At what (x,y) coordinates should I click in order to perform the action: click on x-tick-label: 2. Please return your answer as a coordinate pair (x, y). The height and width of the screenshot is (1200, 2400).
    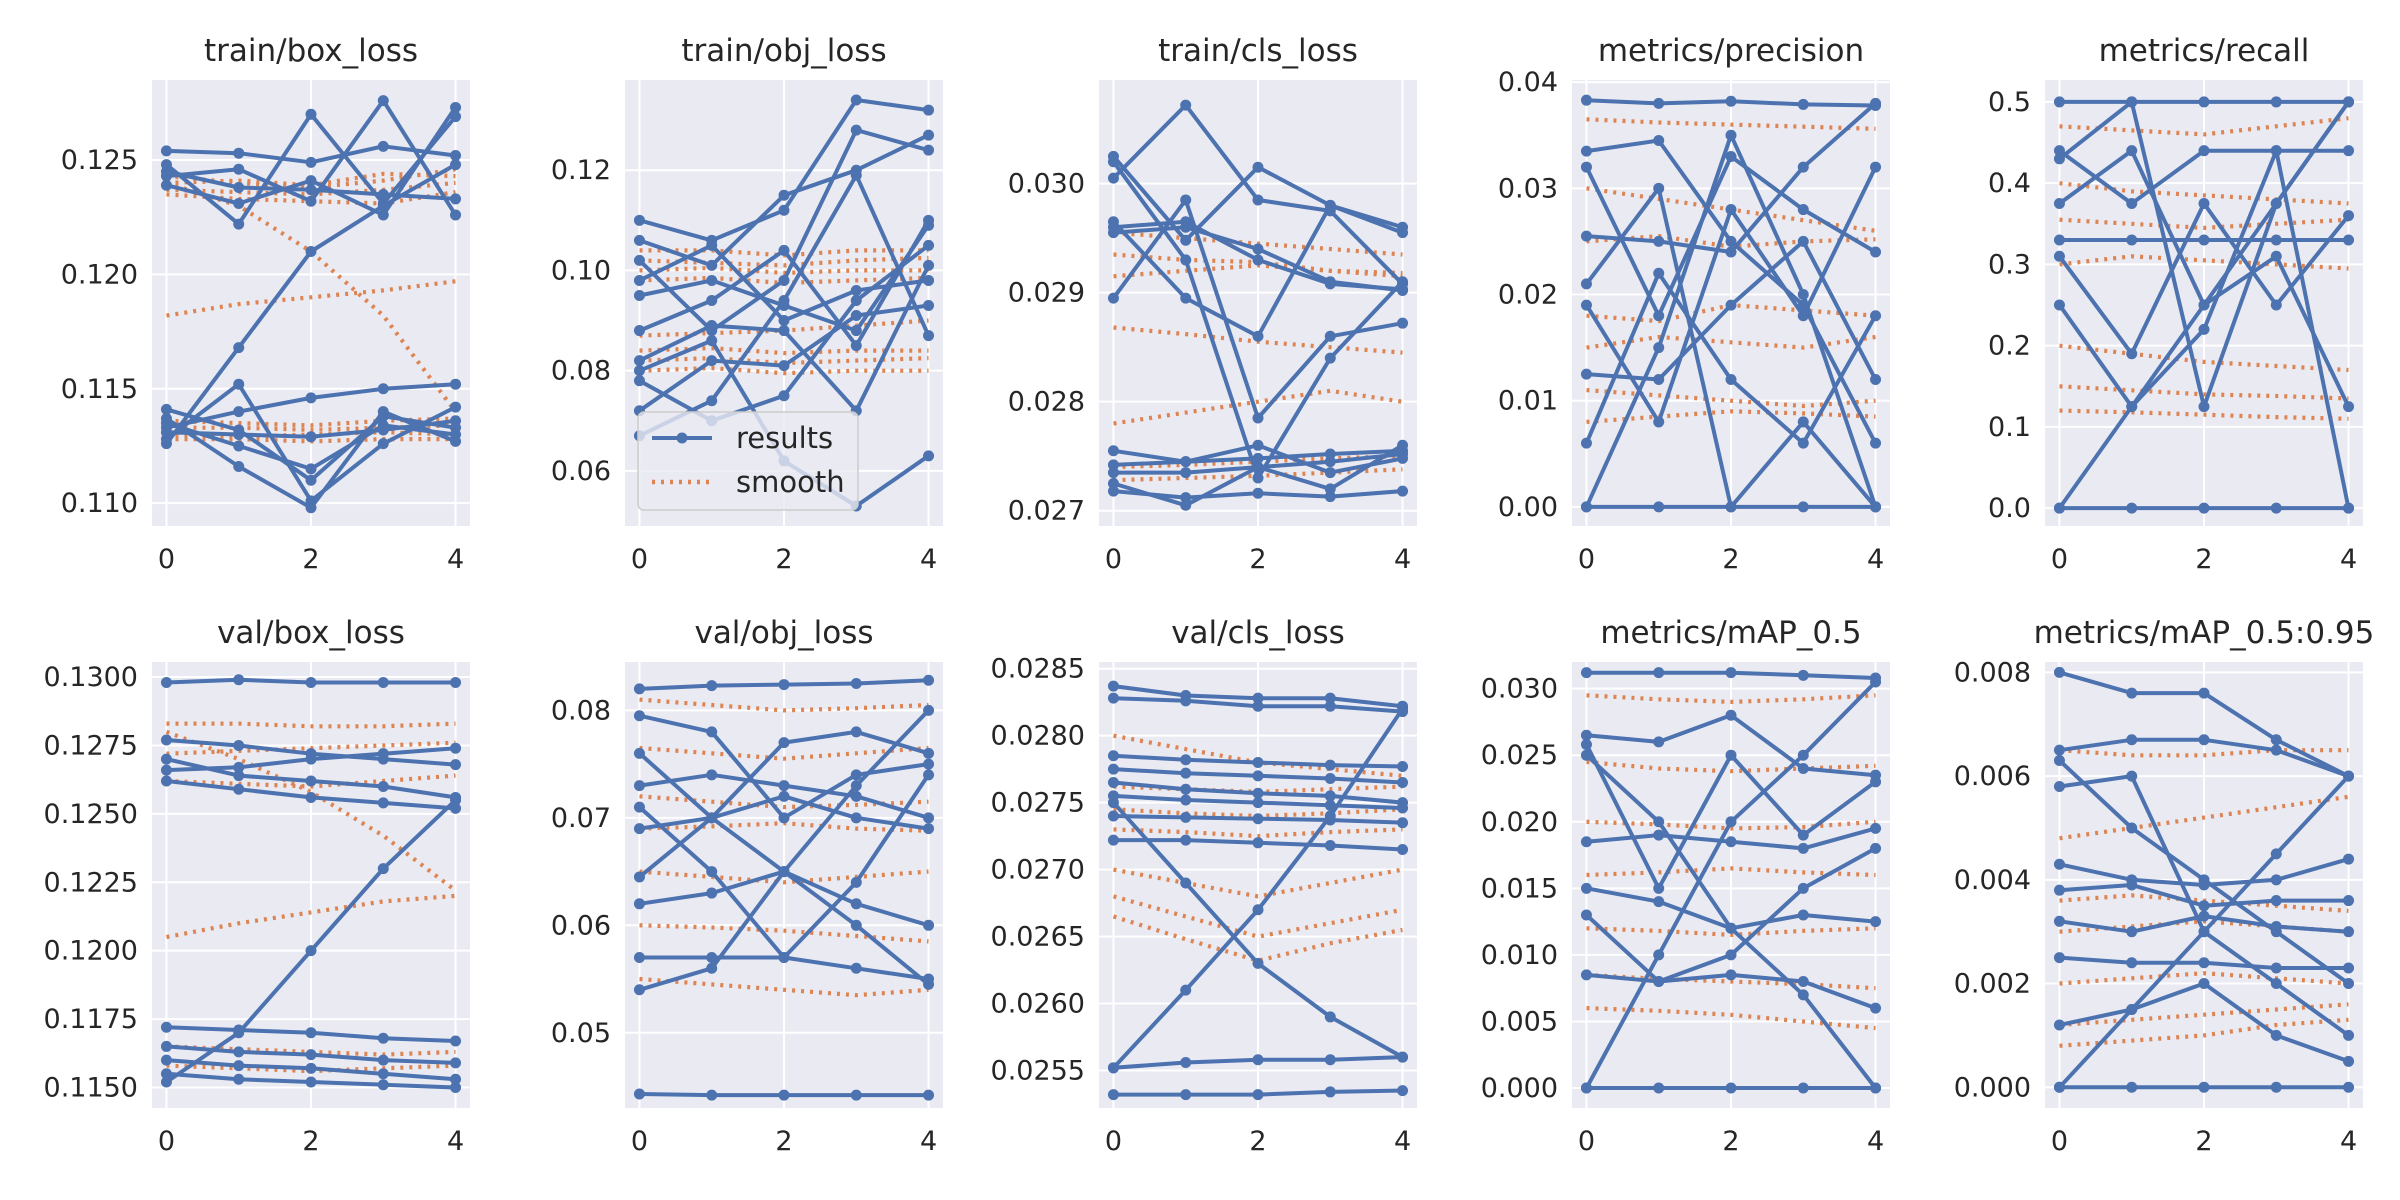
    Looking at the image, I should click on (1257, 559).